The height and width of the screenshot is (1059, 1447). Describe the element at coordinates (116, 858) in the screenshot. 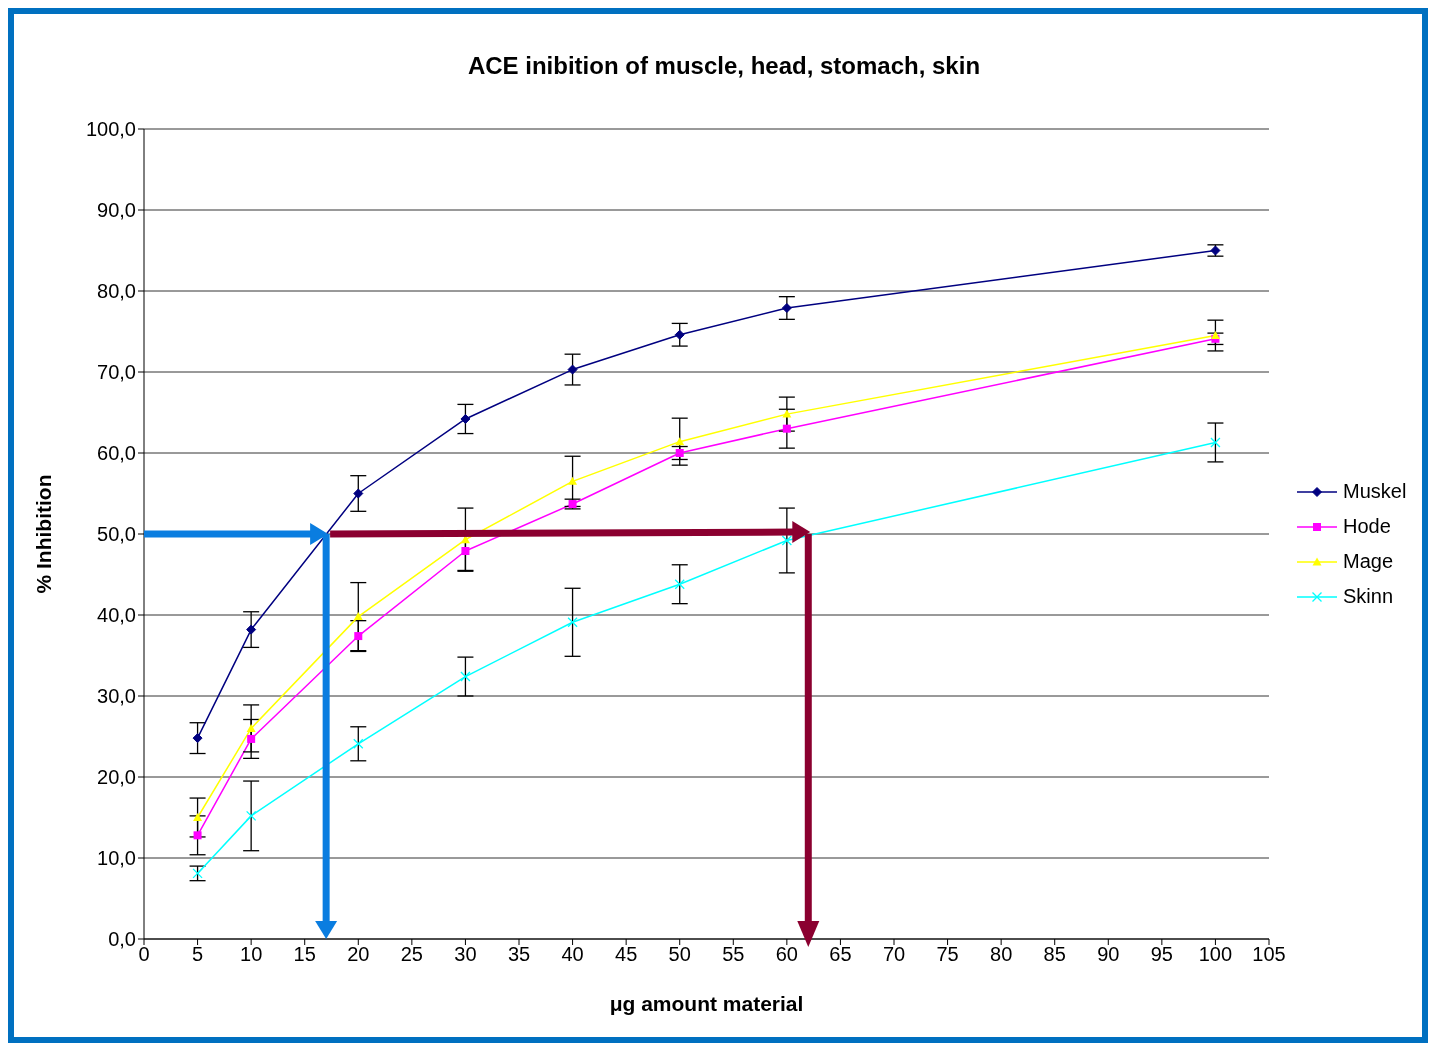

I see `y-tick-label: 10,0` at that location.